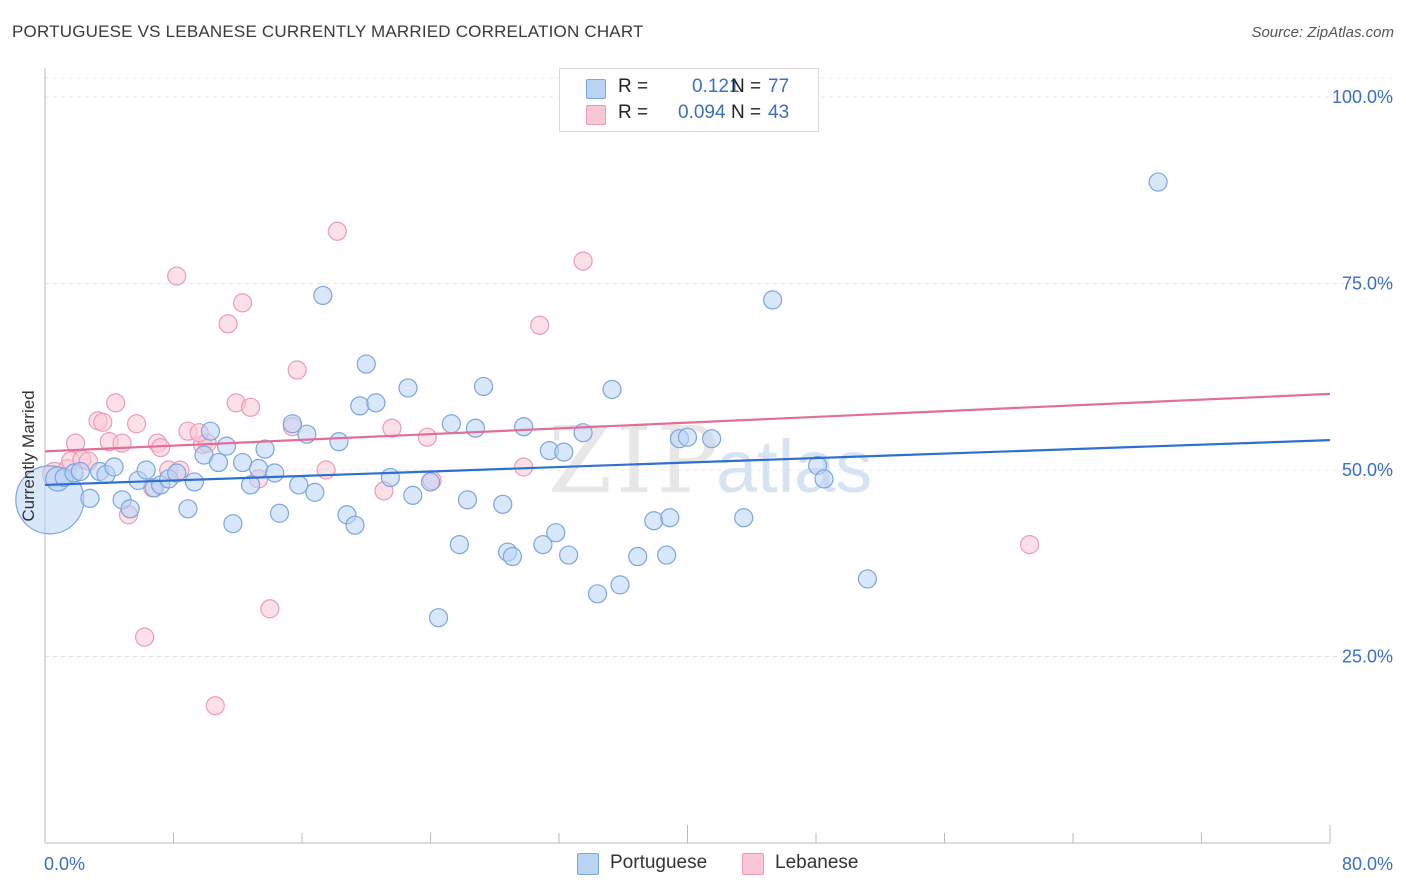 This screenshot has width=1406, height=892. Describe the element at coordinates (817, 862) in the screenshot. I see `legend-label-lebanese: Lebanese` at that location.